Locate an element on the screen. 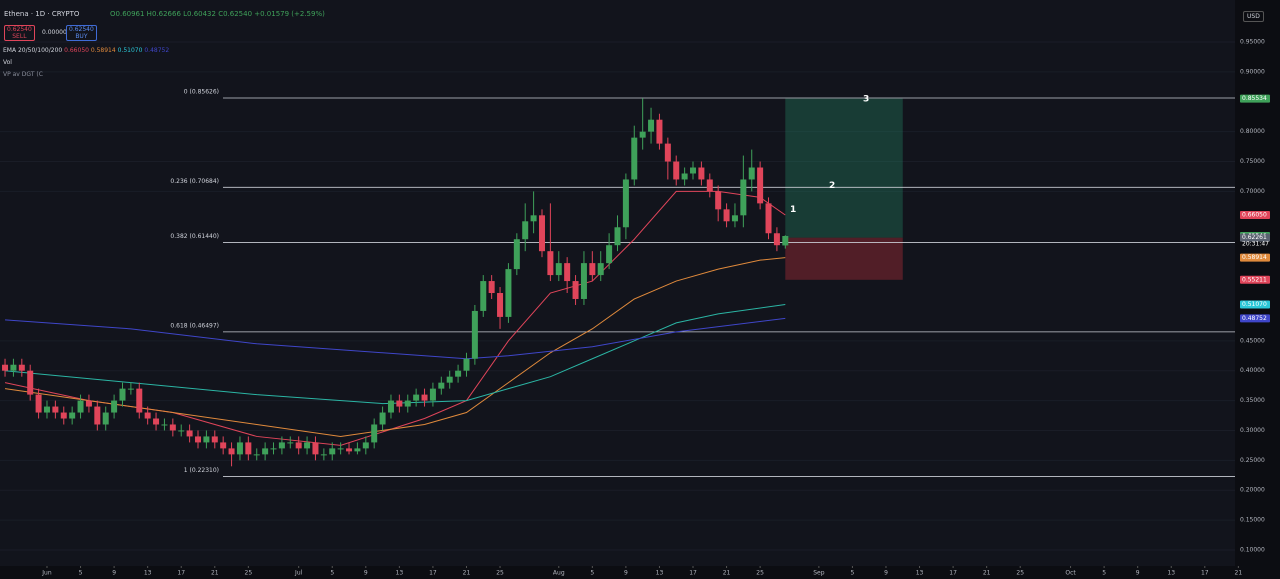 The width and height of the screenshot is (1280, 579). y-tick-label: 0.95000 is located at coordinates (1252, 42).